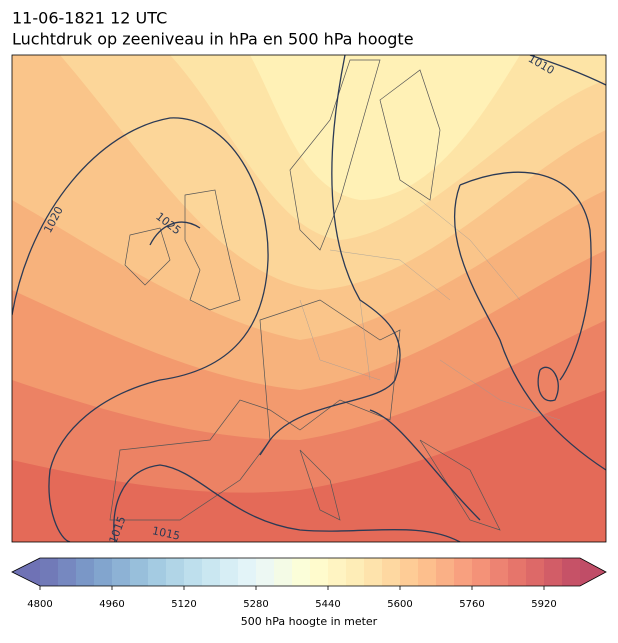  Describe the element at coordinates (183, 604) in the screenshot. I see `tick-label: 5120` at that location.